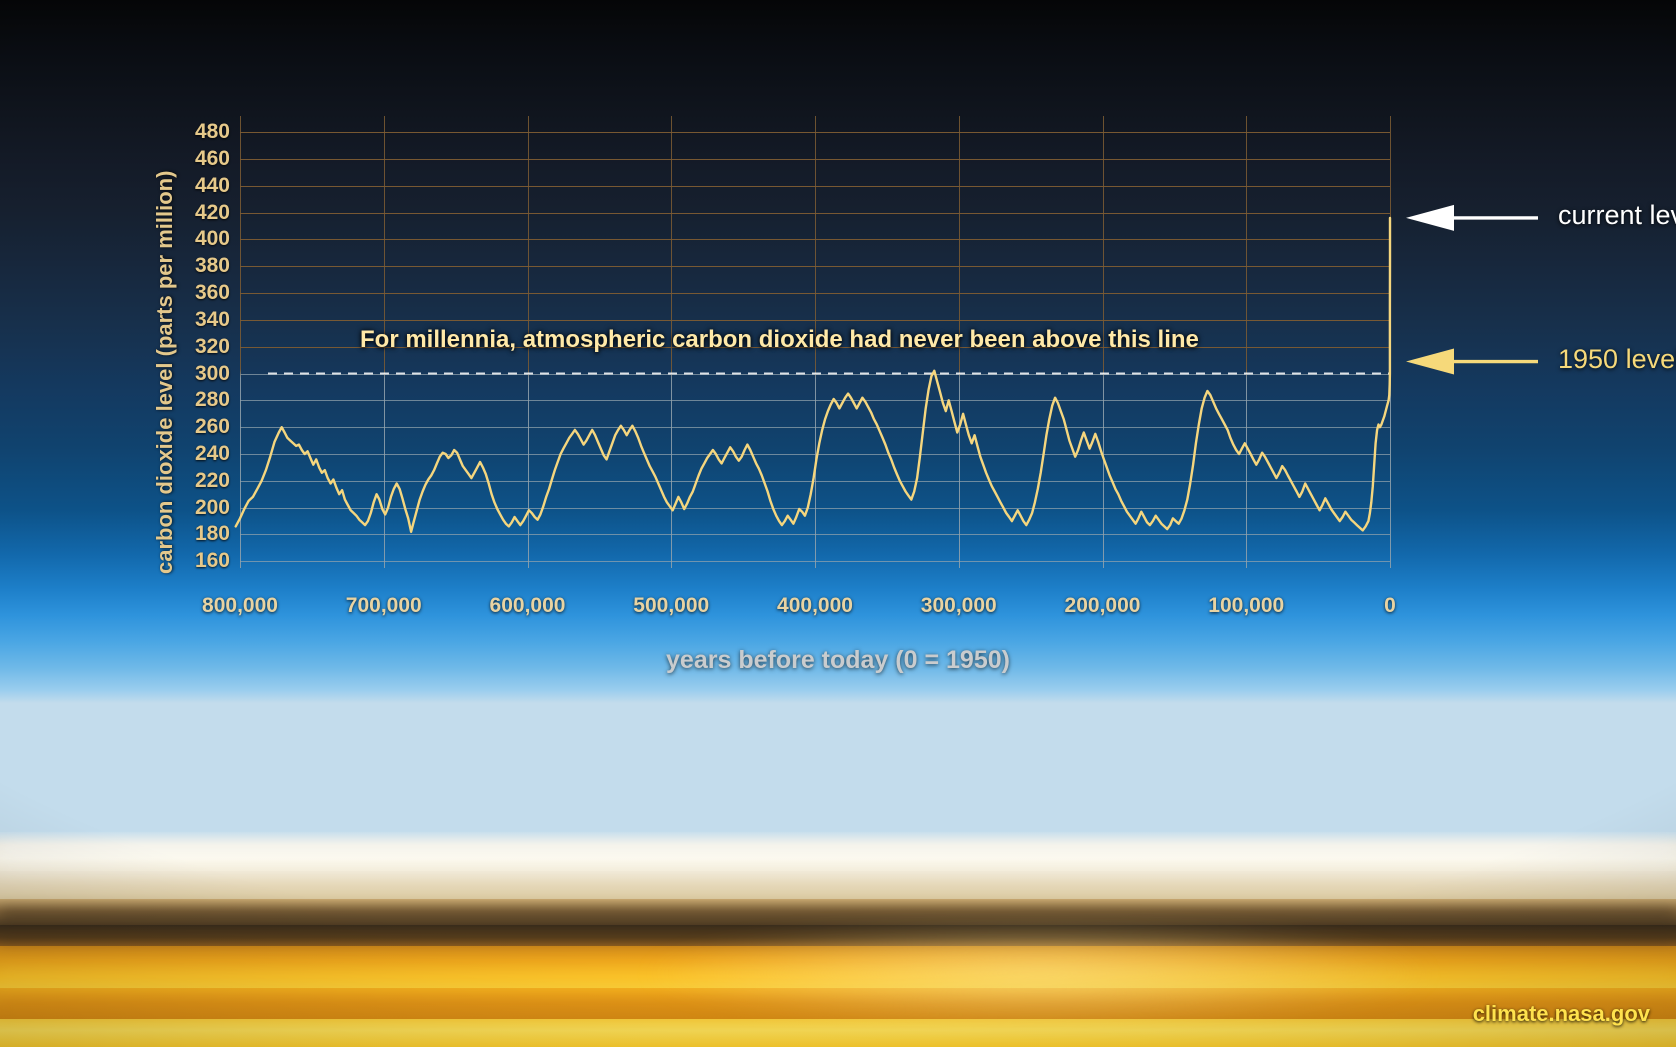 The image size is (1676, 1047). What do you see at coordinates (212, 427) in the screenshot?
I see `y-tick-label: 260` at bounding box center [212, 427].